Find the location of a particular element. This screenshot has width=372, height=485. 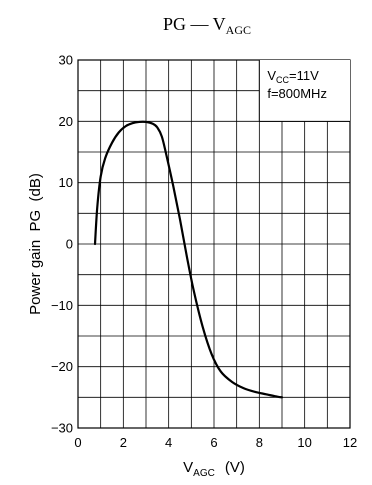

chart-title: PG — VAGC is located at coordinates (207, 25).